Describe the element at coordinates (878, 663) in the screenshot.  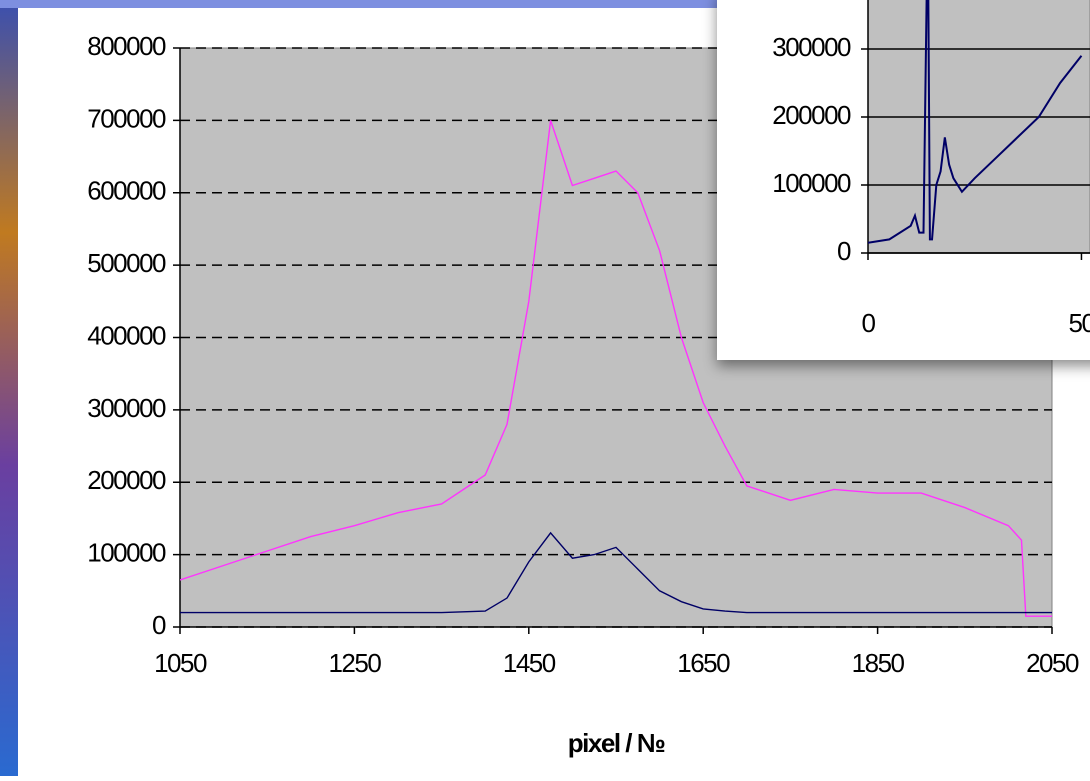
I see `x-tick-label: 1850` at that location.